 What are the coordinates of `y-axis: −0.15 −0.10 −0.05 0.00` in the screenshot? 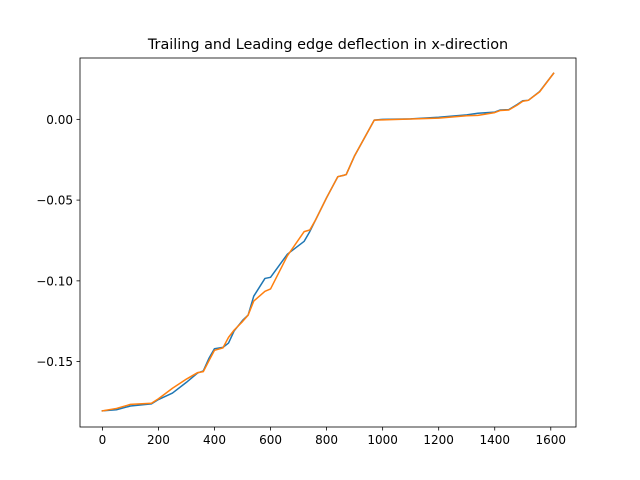 It's located at (58, 241).